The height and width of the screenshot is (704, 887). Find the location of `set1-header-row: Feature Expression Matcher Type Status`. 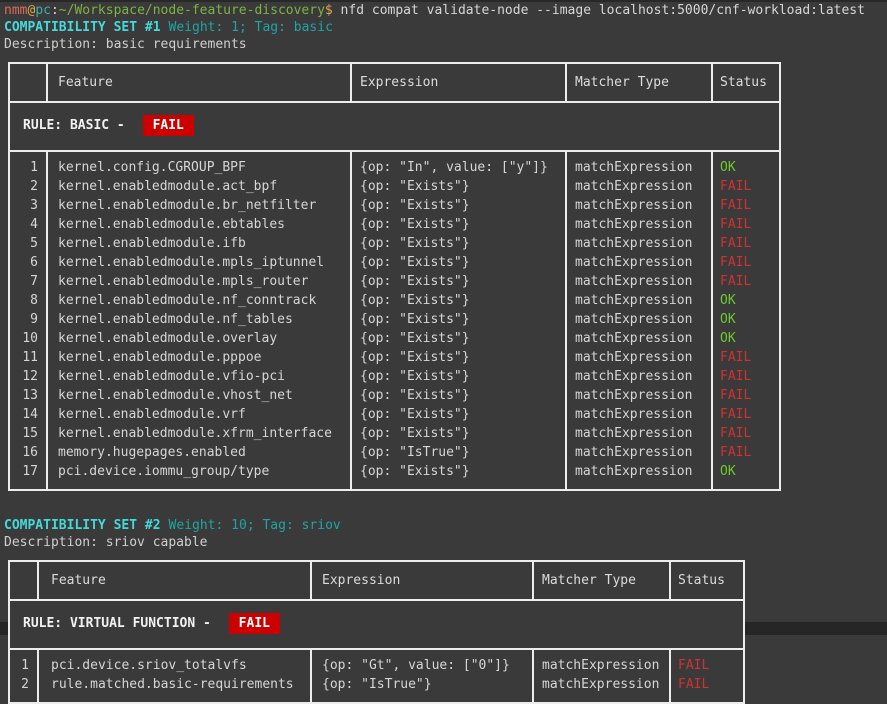

set1-header-row: Feature Expression Matcher Type Status is located at coordinates (394, 83).